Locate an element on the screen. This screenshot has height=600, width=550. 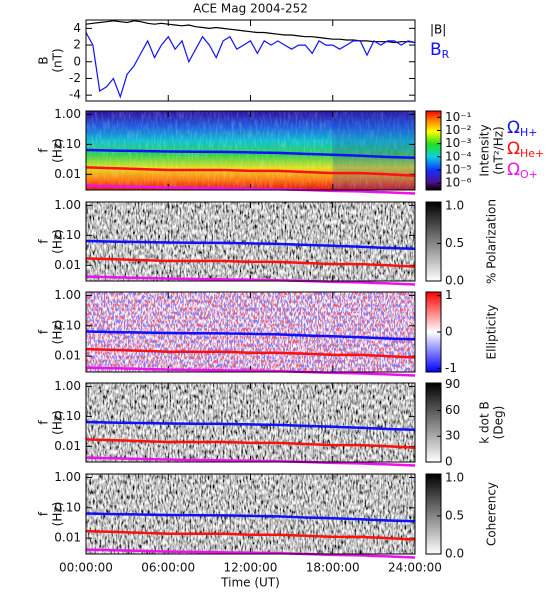
y-tick-label: 4 is located at coordinates (77, 28).